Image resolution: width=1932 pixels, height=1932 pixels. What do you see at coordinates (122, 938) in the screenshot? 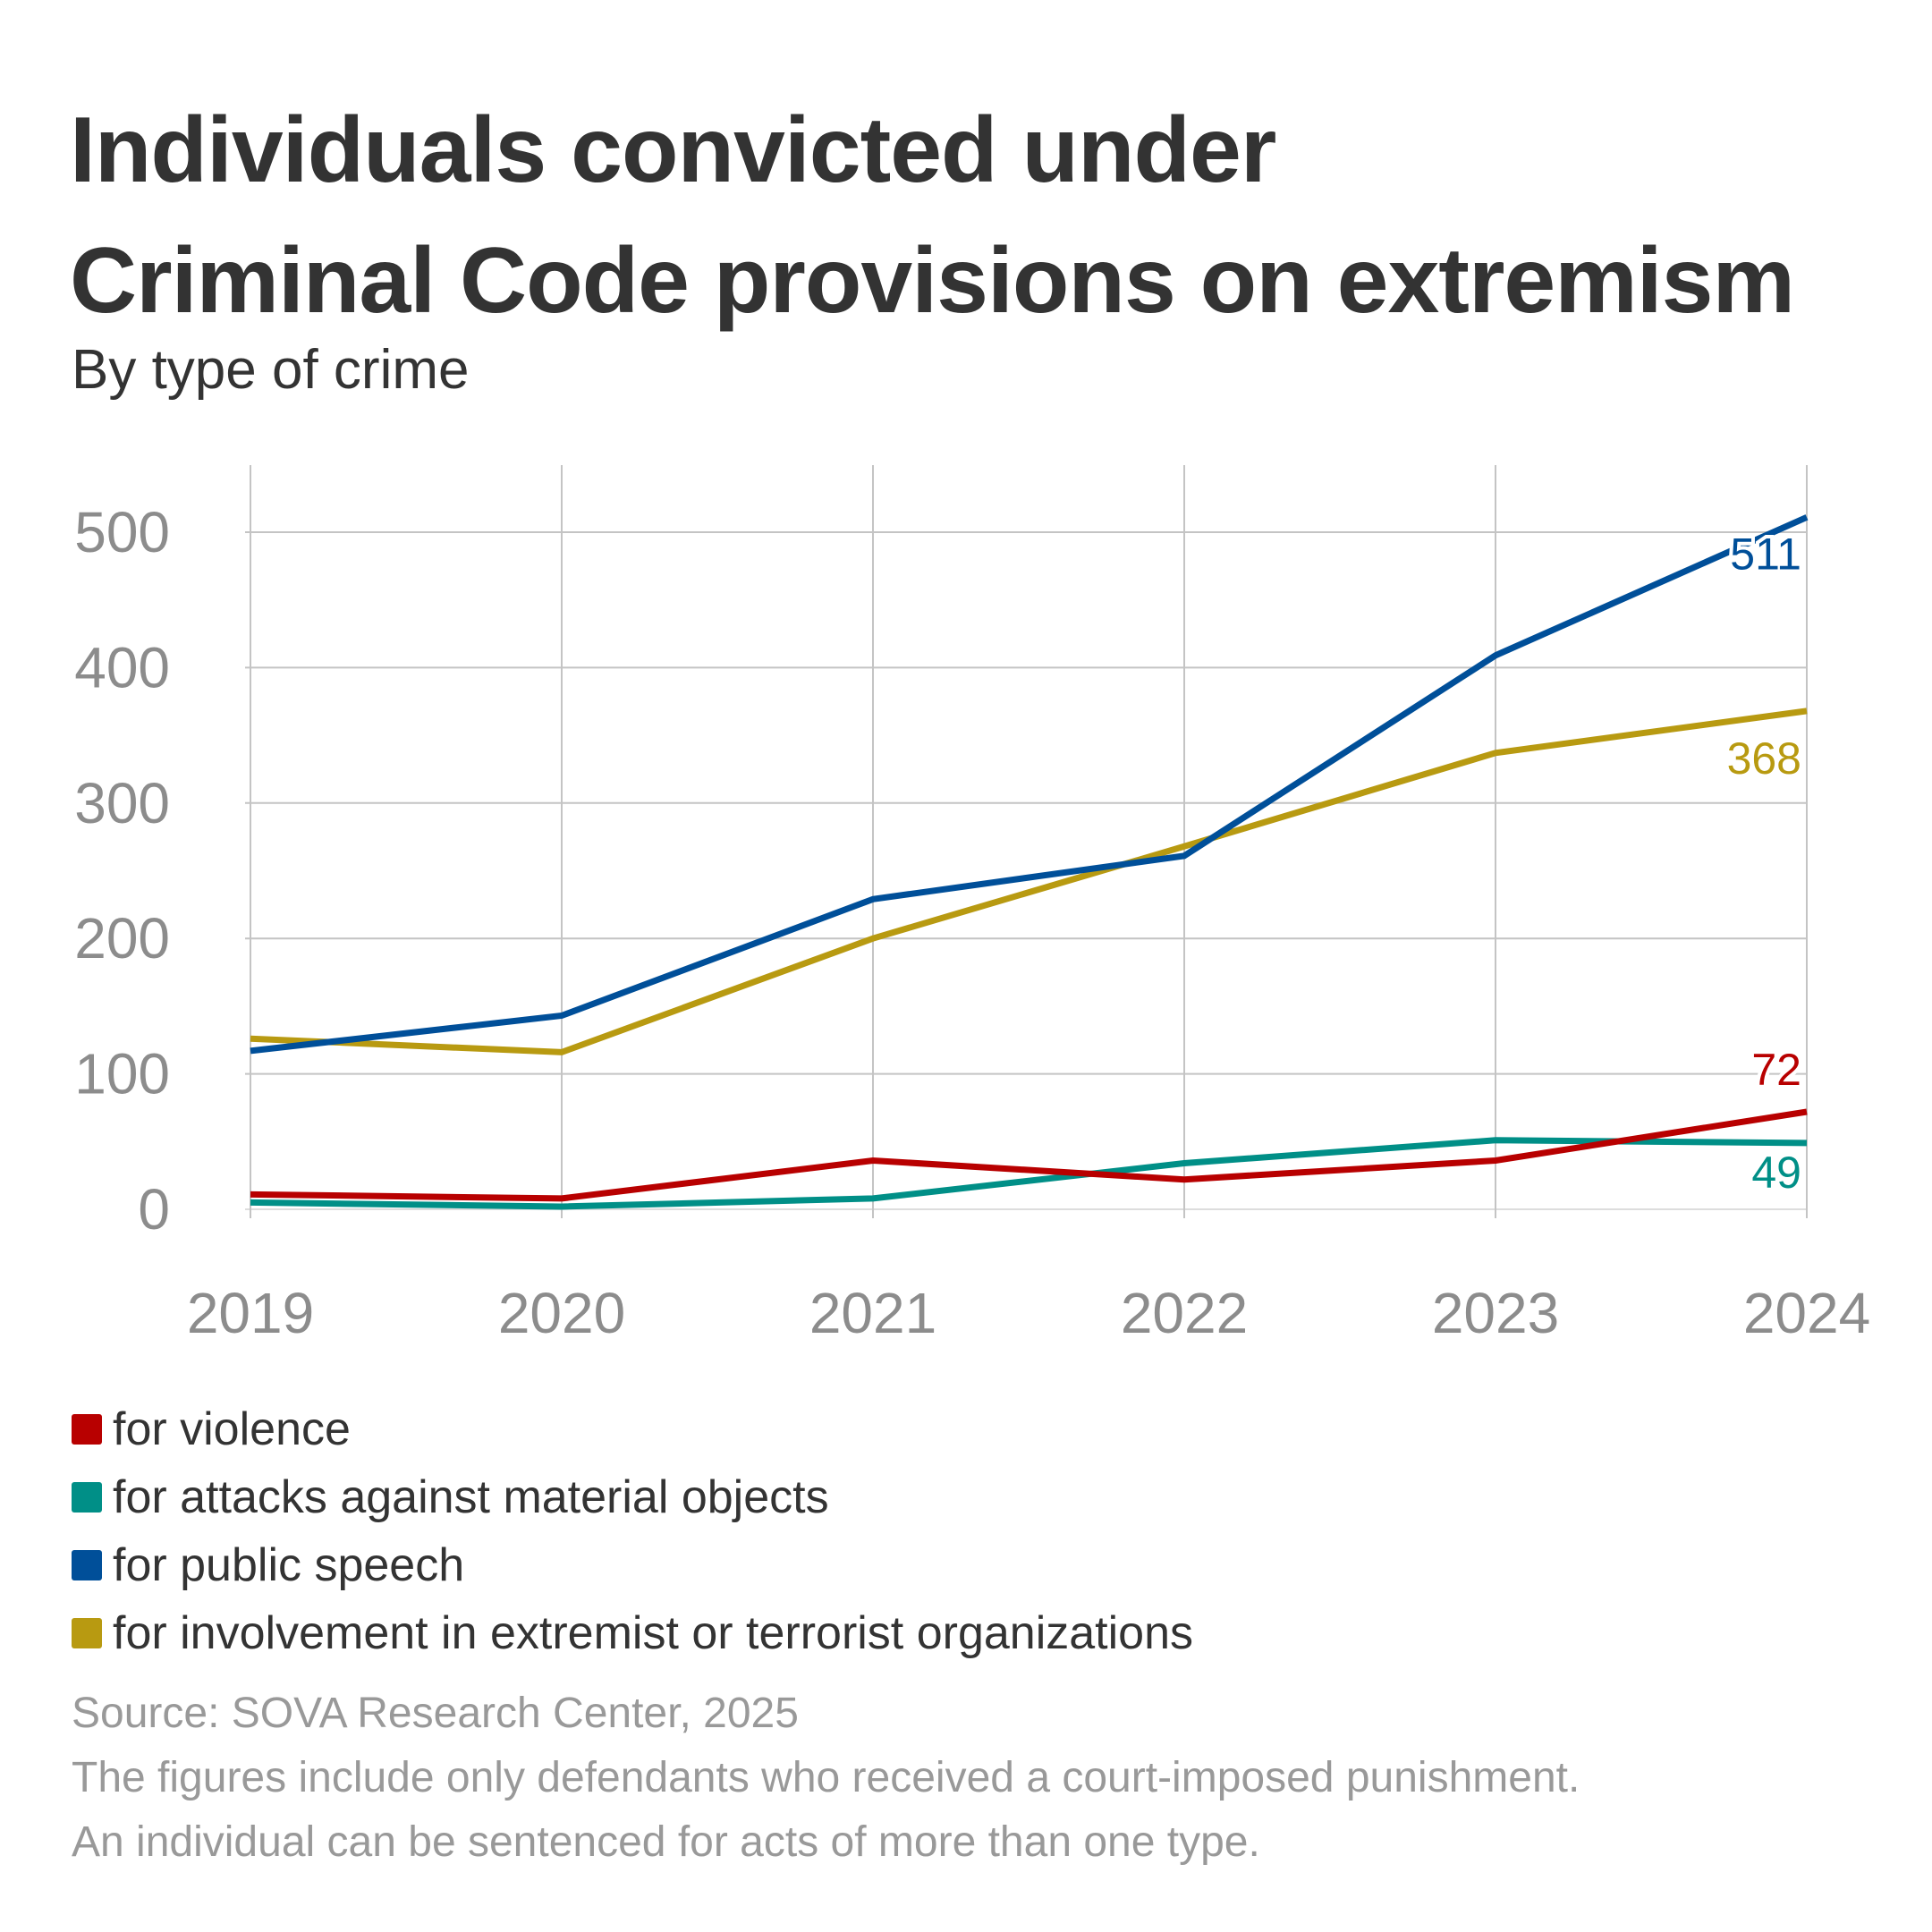
I see `y-tick-label: 200` at bounding box center [122, 938].